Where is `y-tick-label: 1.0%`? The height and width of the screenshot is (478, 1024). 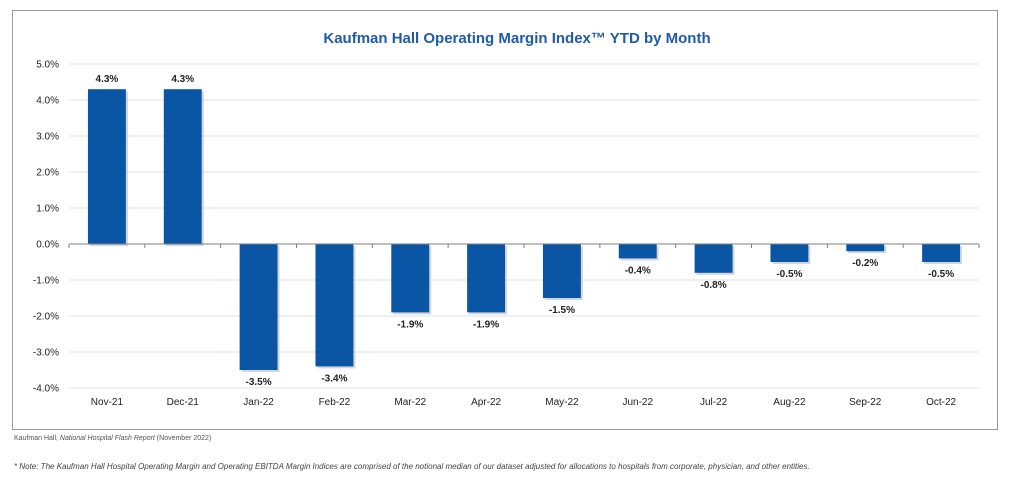 y-tick-label: 1.0% is located at coordinates (47, 209).